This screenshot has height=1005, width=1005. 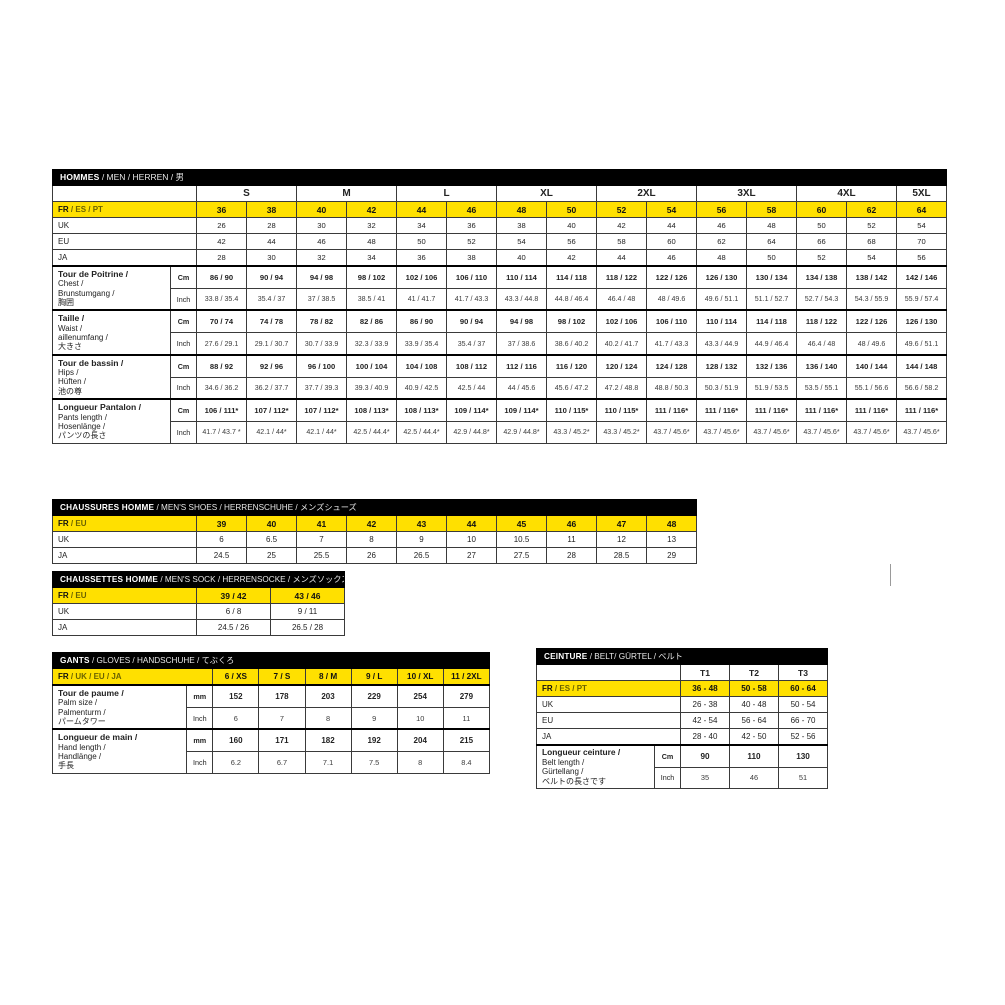 I want to click on row-value-cell: 56, so click(x=921, y=258).